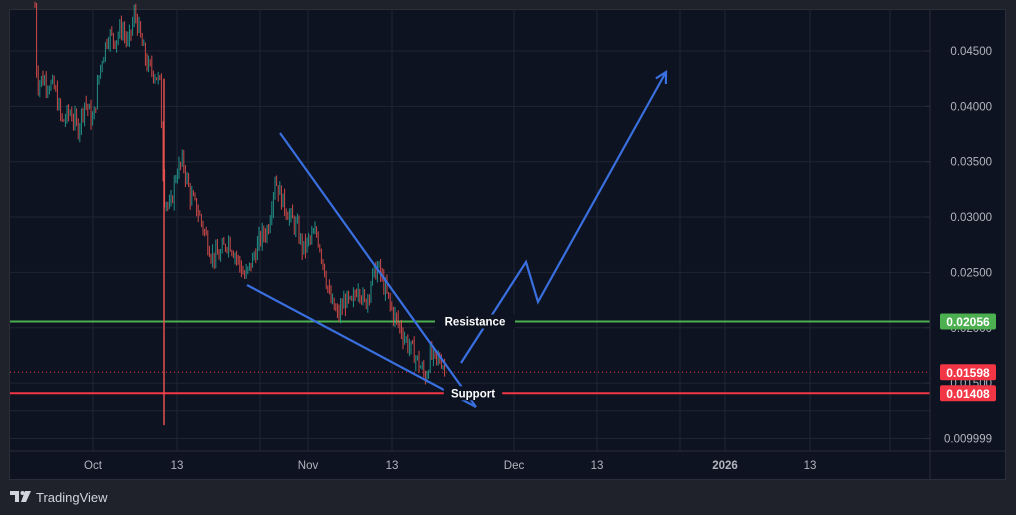 This screenshot has width=1016, height=515. I want to click on last-price-tag-label: 0.01598, so click(968, 373).